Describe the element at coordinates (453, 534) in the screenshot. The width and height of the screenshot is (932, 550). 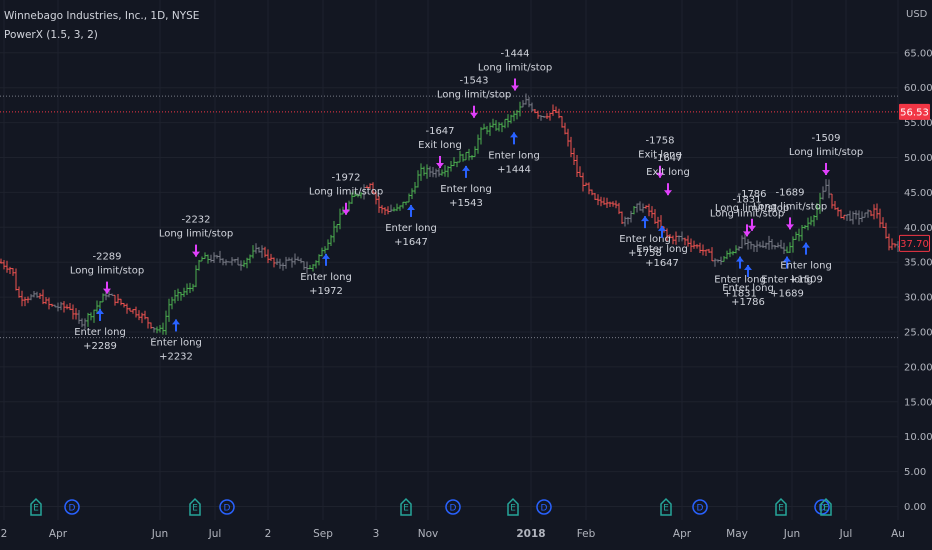
I see `time-axis: 2 Apr Jun Jul 2 Sep 3 Nov 2018 Feb Apr May Jun Jul Au` at that location.